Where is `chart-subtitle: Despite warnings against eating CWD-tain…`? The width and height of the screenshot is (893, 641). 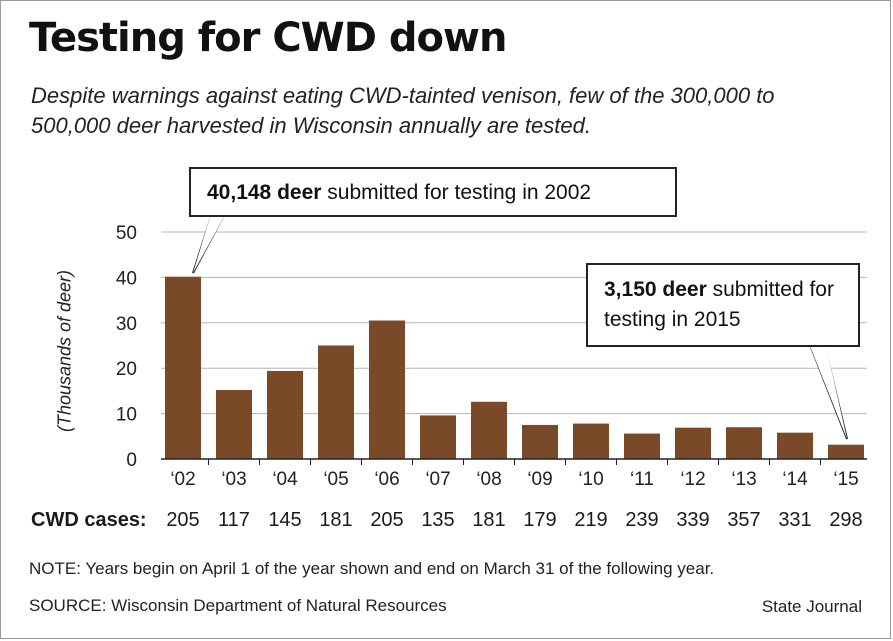 chart-subtitle: Despite warnings against eating CWD-tain… is located at coordinates (403, 110).